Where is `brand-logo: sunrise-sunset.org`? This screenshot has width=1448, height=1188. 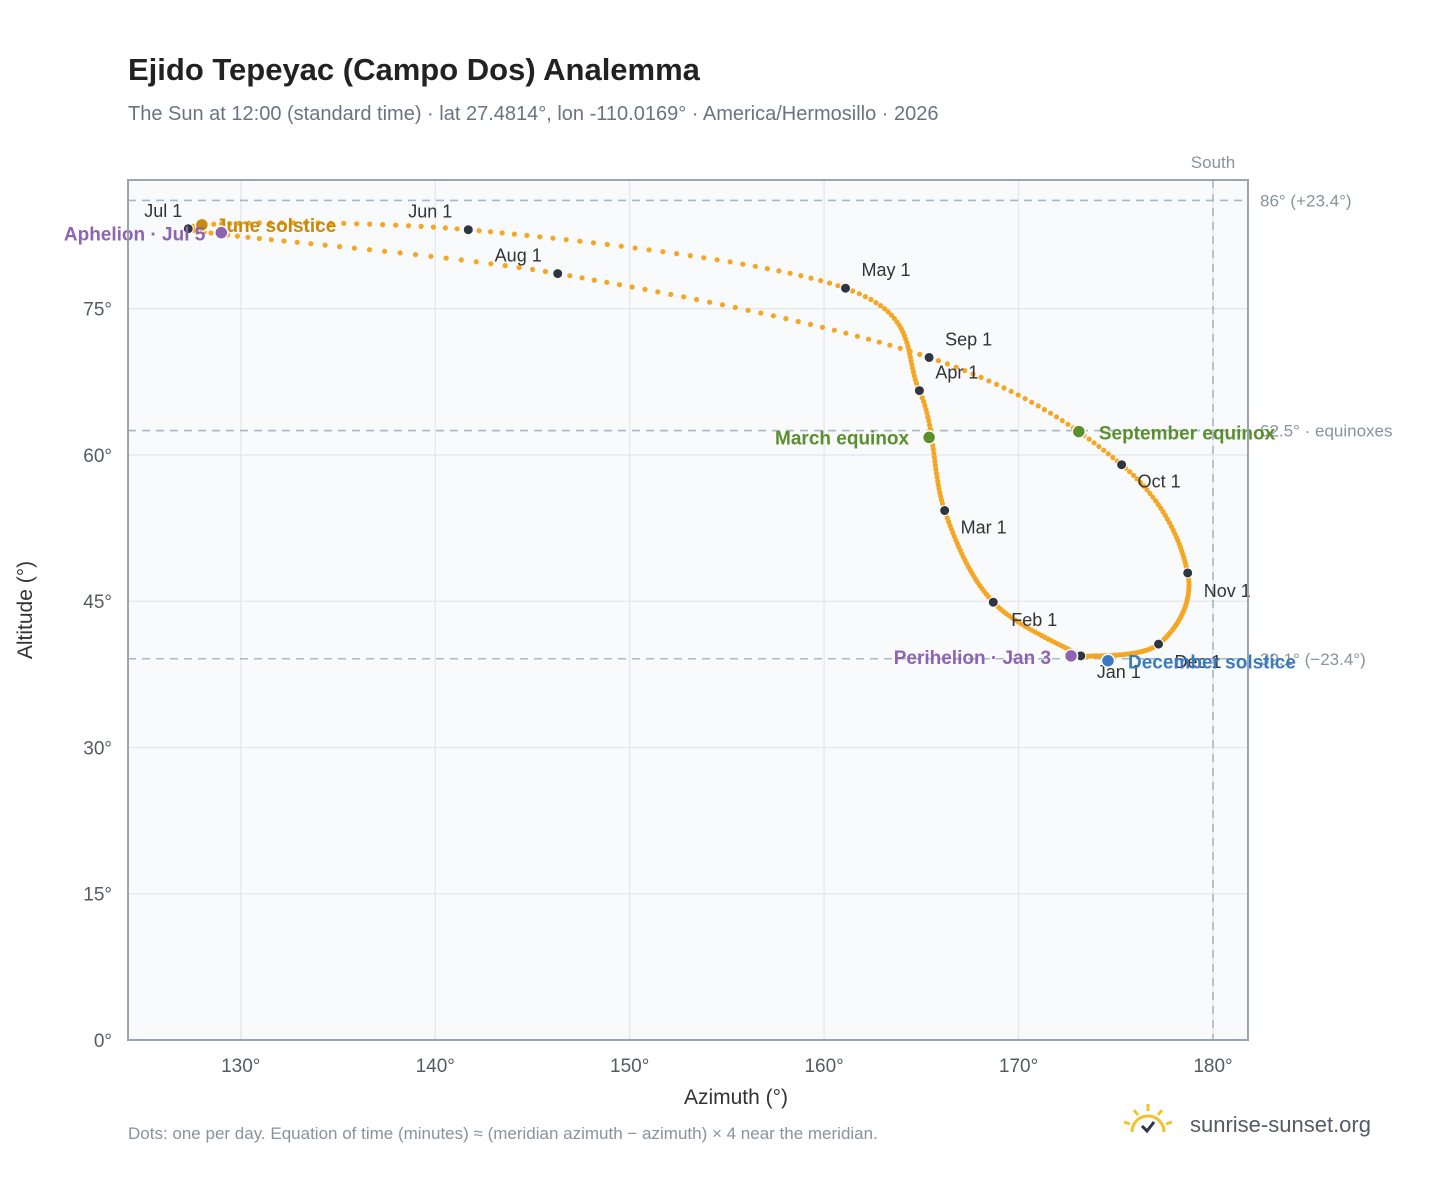 brand-logo: sunrise-sunset.org is located at coordinates (1260, 1124).